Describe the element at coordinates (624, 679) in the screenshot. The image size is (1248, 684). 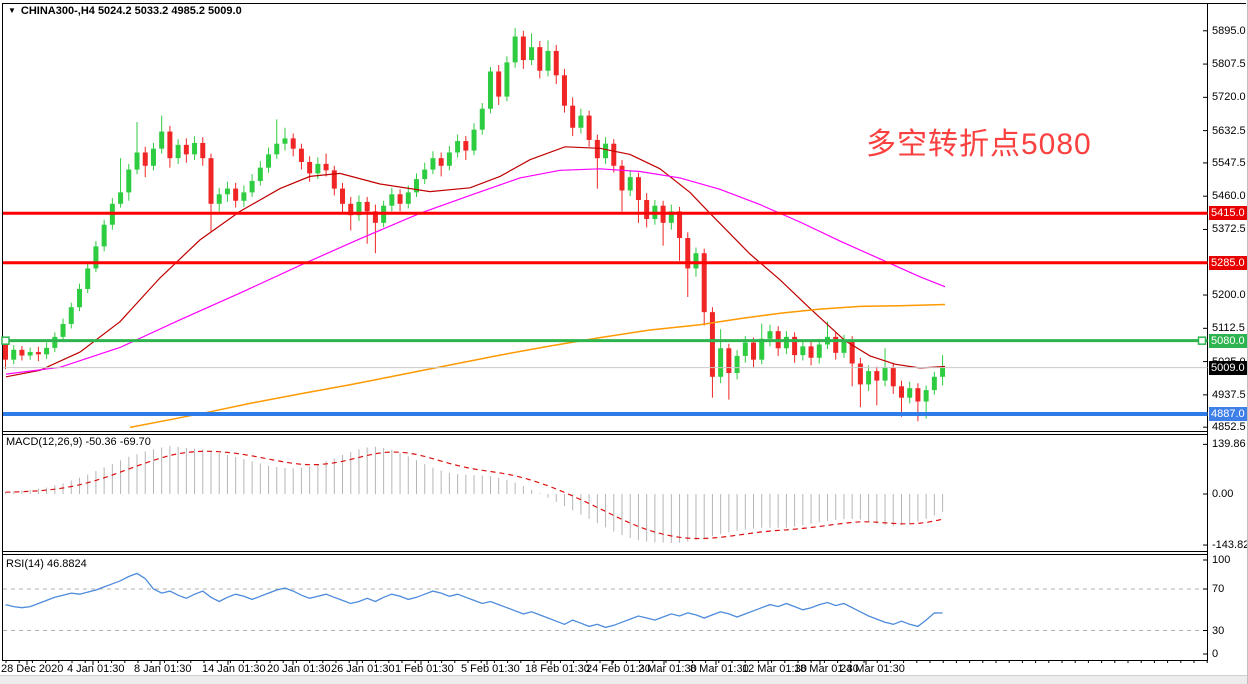
I see `window-bottom-strip` at that location.